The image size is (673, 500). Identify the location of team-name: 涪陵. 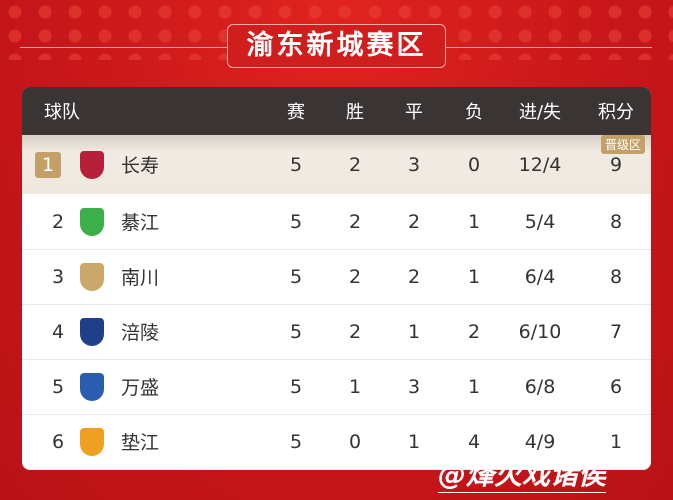
(140, 333).